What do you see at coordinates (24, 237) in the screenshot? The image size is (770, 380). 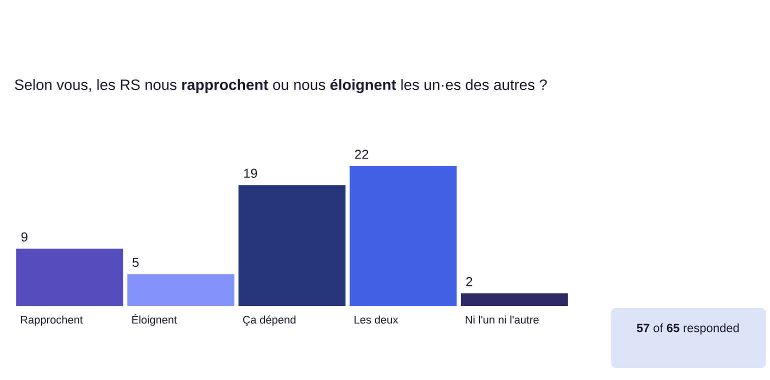 I see `data-label: 9` at bounding box center [24, 237].